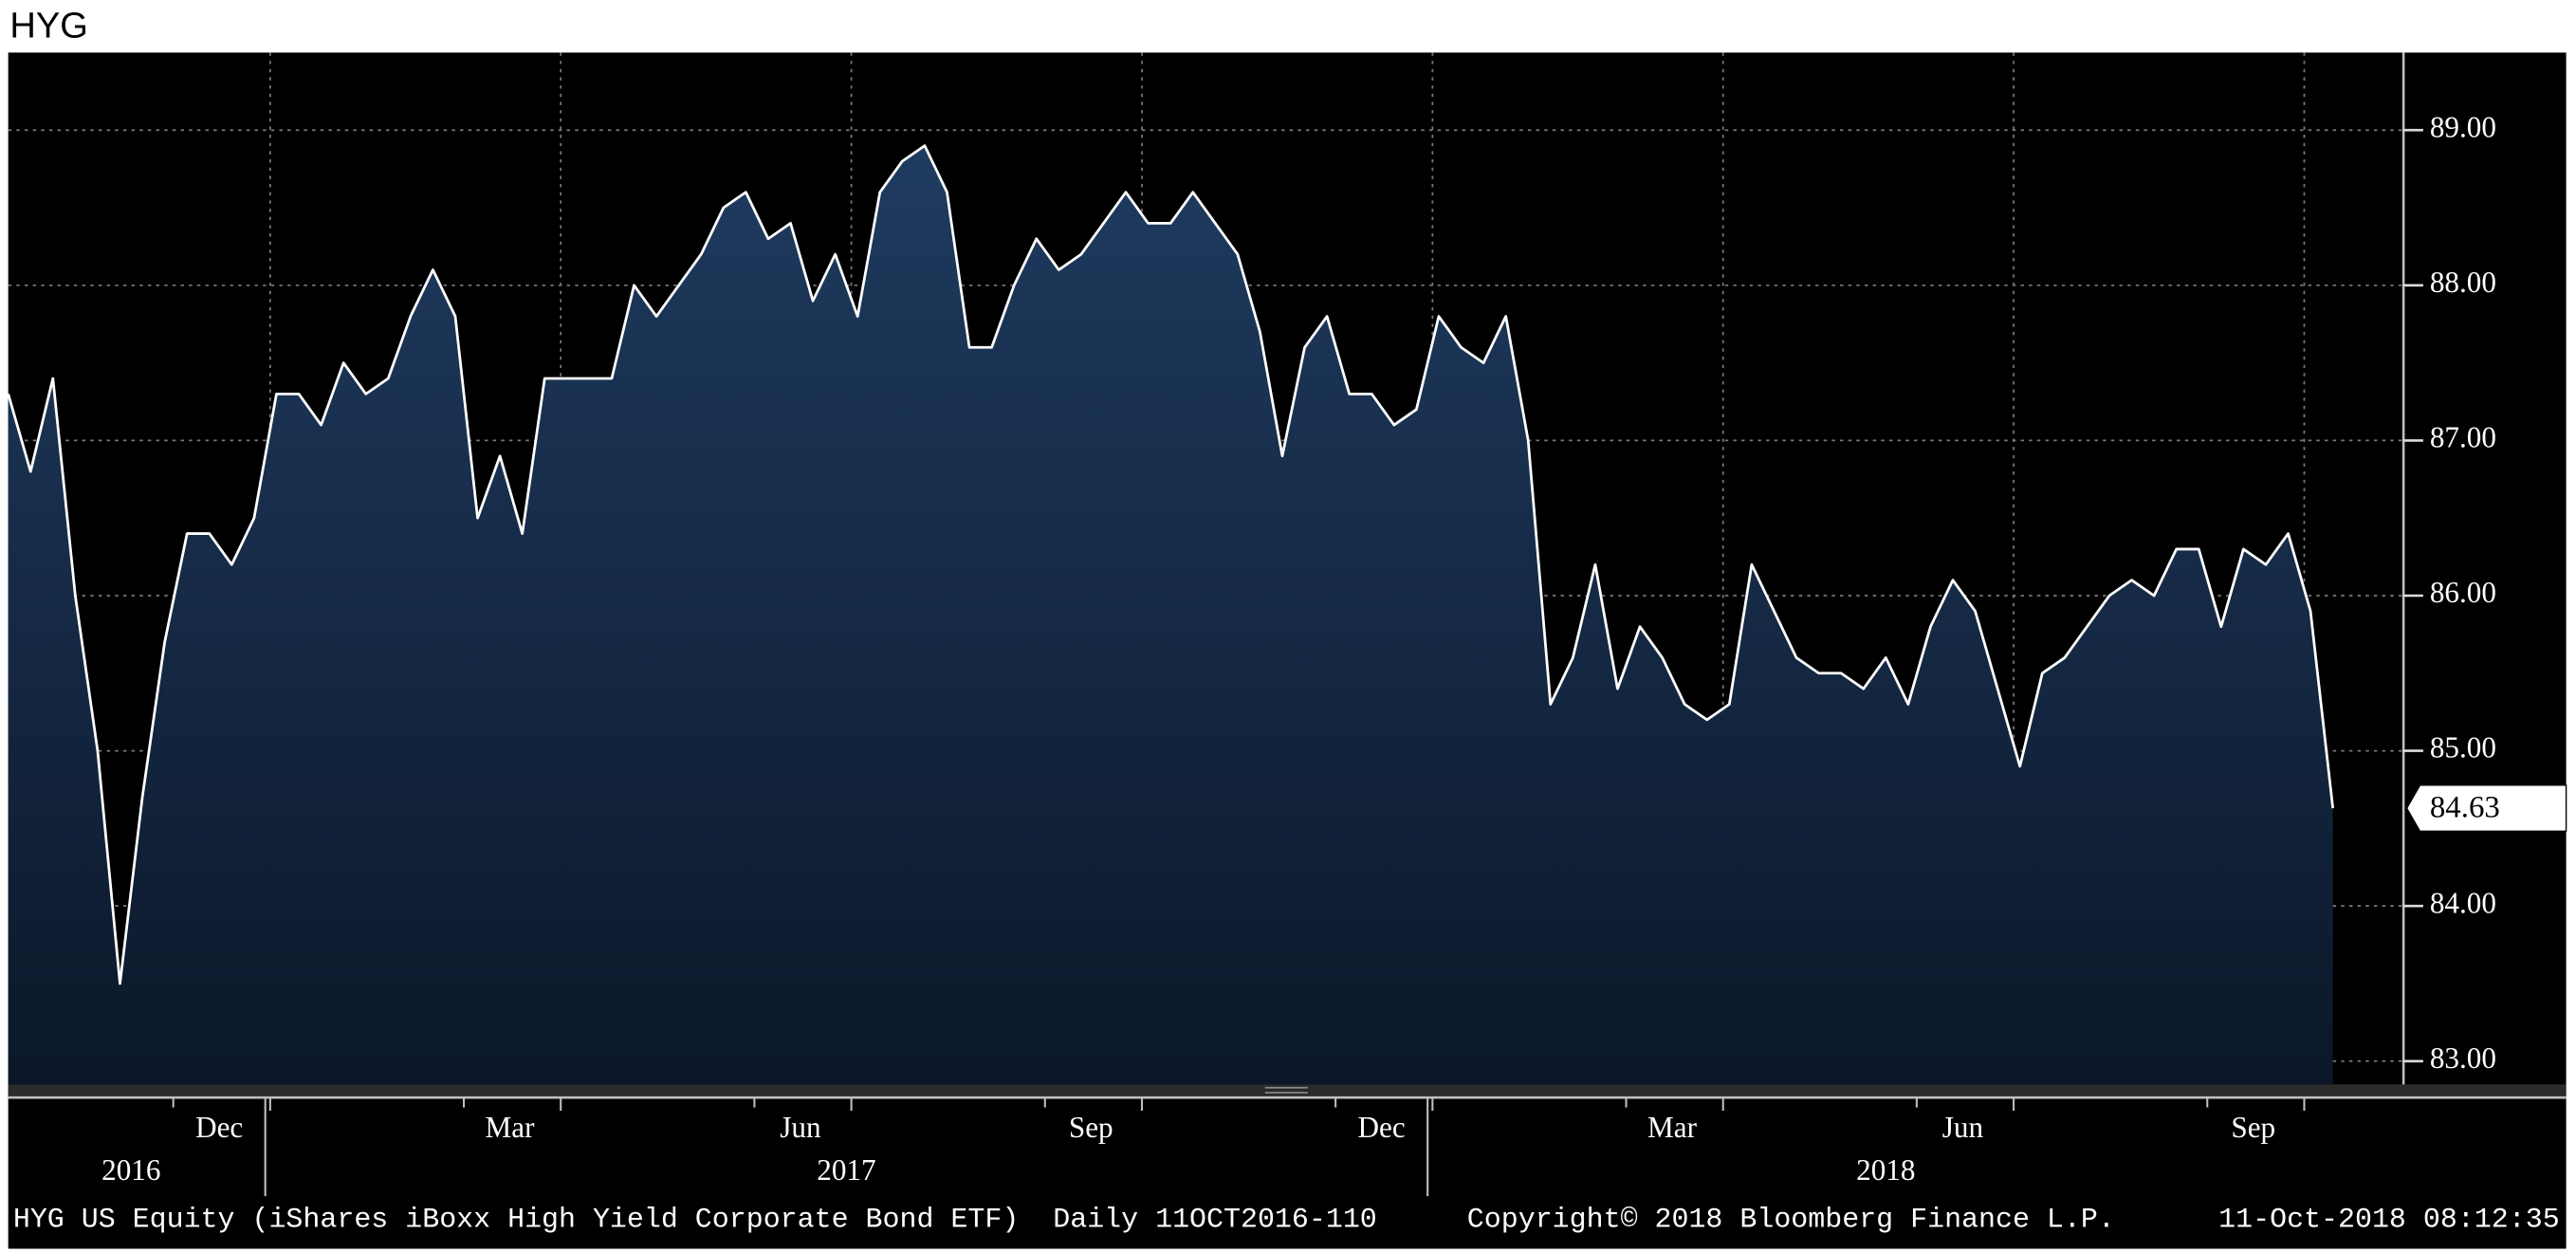 Image resolution: width=2576 pixels, height=1252 pixels. Describe the element at coordinates (48, 26) in the screenshot. I see `chart-title: HYG` at that location.